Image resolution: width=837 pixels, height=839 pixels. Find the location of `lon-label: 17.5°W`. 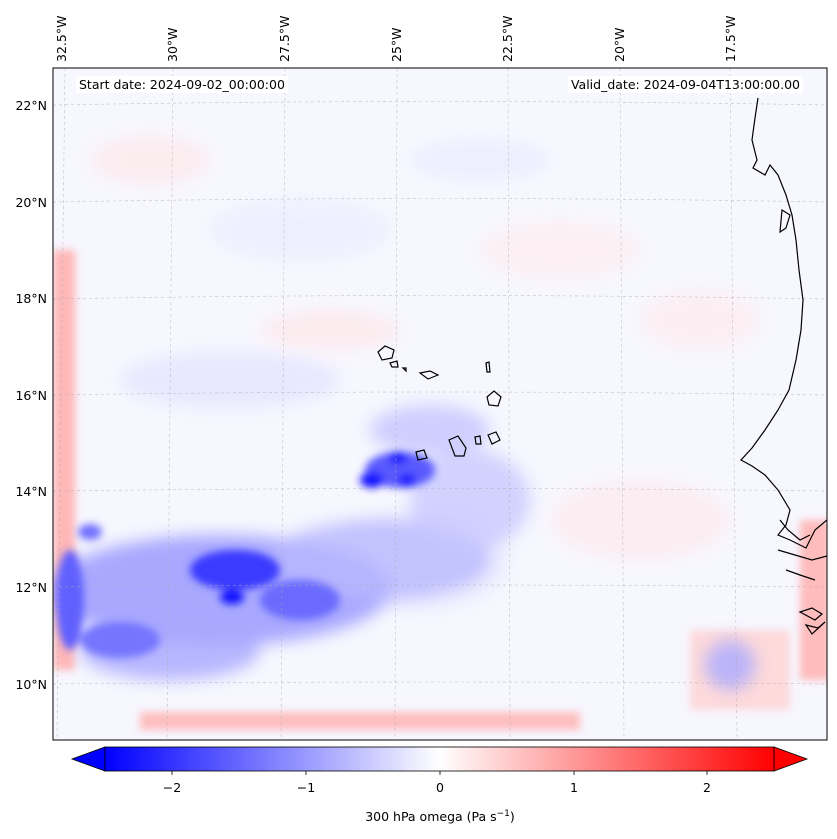

lon-label: 17.5°W is located at coordinates (730, 39).